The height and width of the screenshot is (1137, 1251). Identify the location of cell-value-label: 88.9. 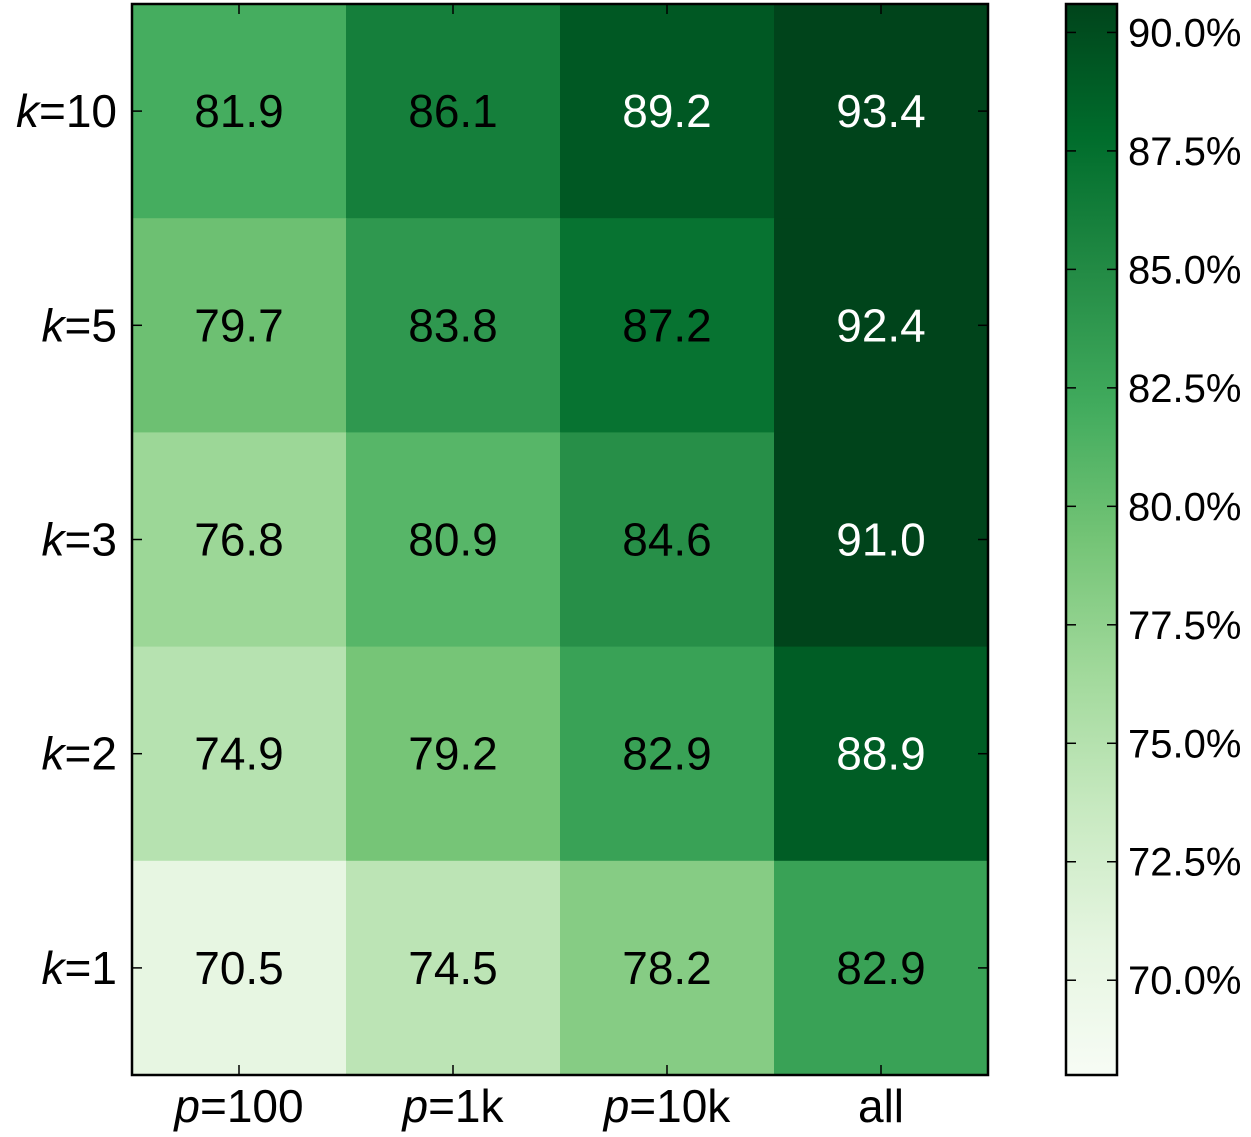
(881, 754).